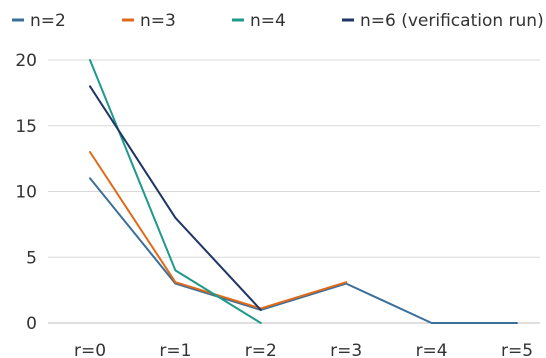 The image size is (546, 358). What do you see at coordinates (90, 349) in the screenshot?
I see `x-tick-label: r=0` at bounding box center [90, 349].